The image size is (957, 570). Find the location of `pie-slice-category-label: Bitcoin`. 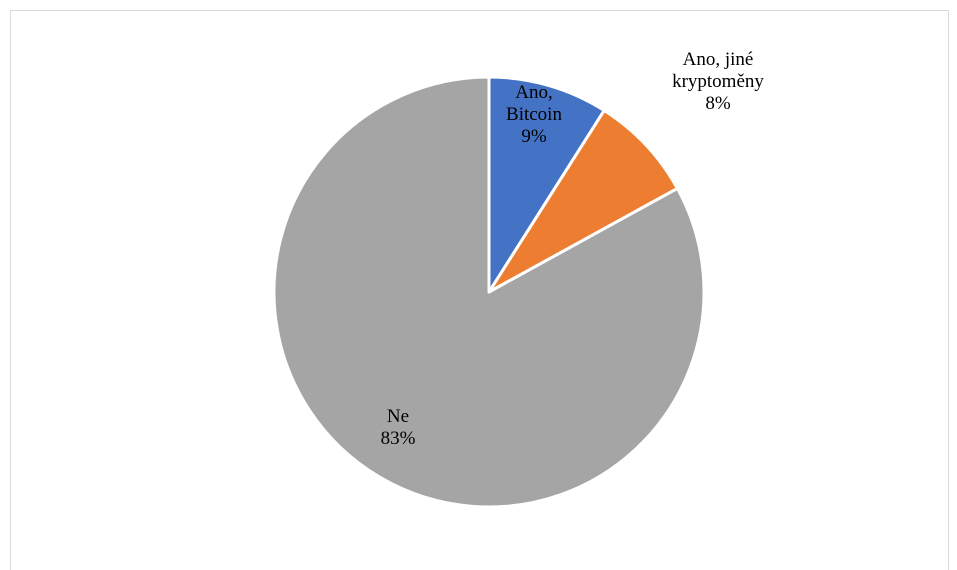

pie-slice-category-label: Bitcoin is located at coordinates (534, 114).